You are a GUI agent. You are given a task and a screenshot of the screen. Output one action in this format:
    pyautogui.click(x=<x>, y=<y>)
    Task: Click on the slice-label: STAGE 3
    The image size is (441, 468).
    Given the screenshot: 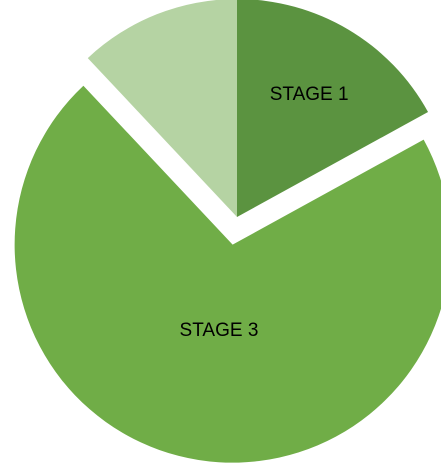 What is the action you would take?
    pyautogui.click(x=219, y=330)
    